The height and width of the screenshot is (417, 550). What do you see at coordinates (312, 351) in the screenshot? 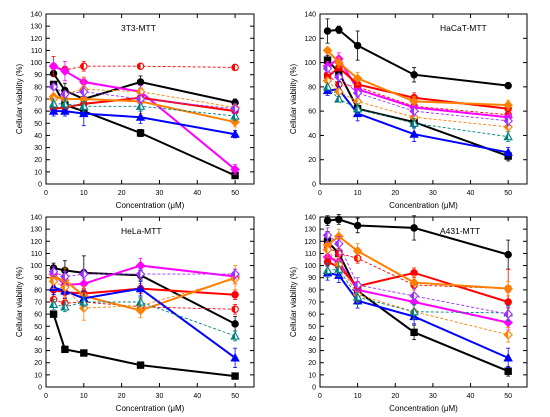
I see `y-tick-label: 30` at bounding box center [312, 351].